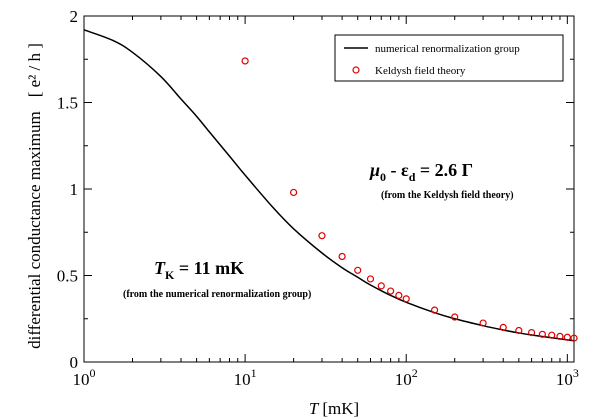  Describe the element at coordinates (420, 71) in the screenshot. I see `legend-label-keldysh: Keldysh field theory` at that location.